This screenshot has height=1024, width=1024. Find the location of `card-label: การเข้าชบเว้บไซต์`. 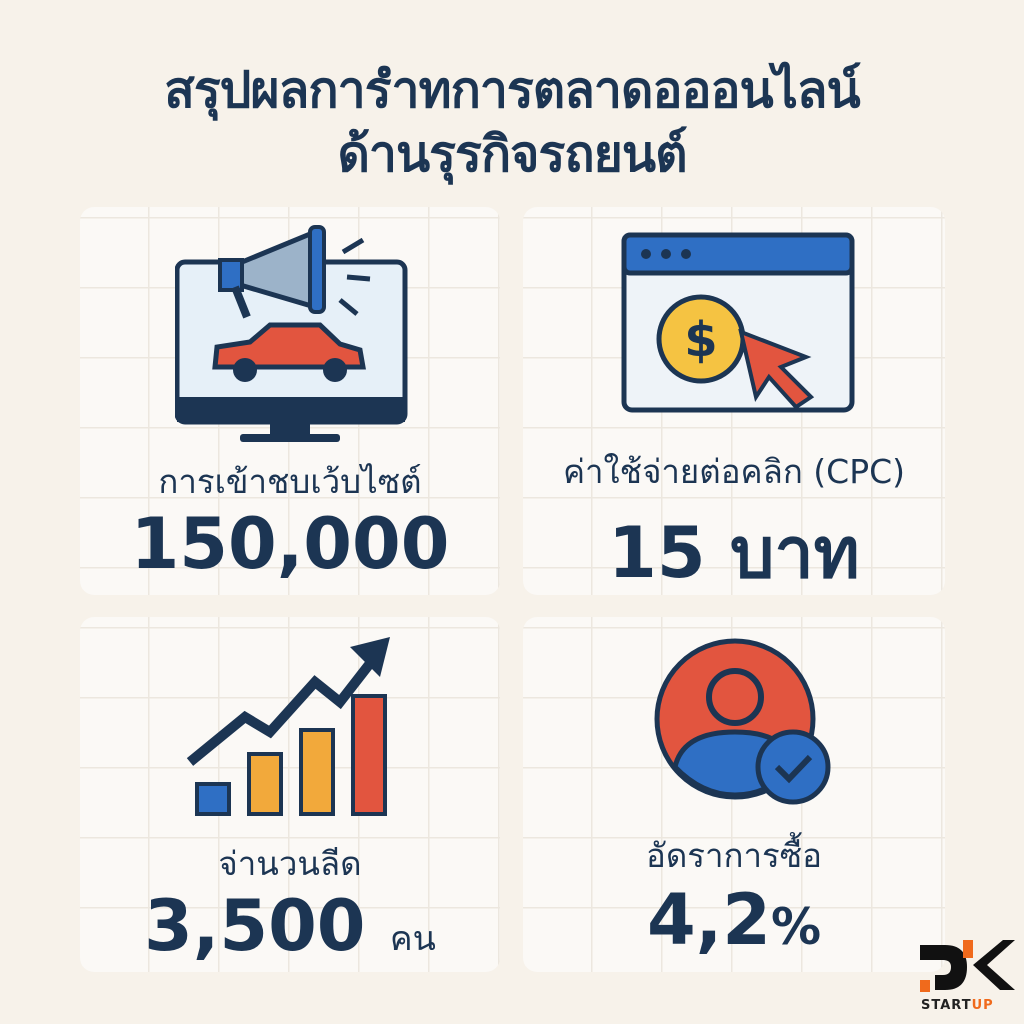

card-label: การเข้าชบเว้บไซต์ is located at coordinates (290, 481).